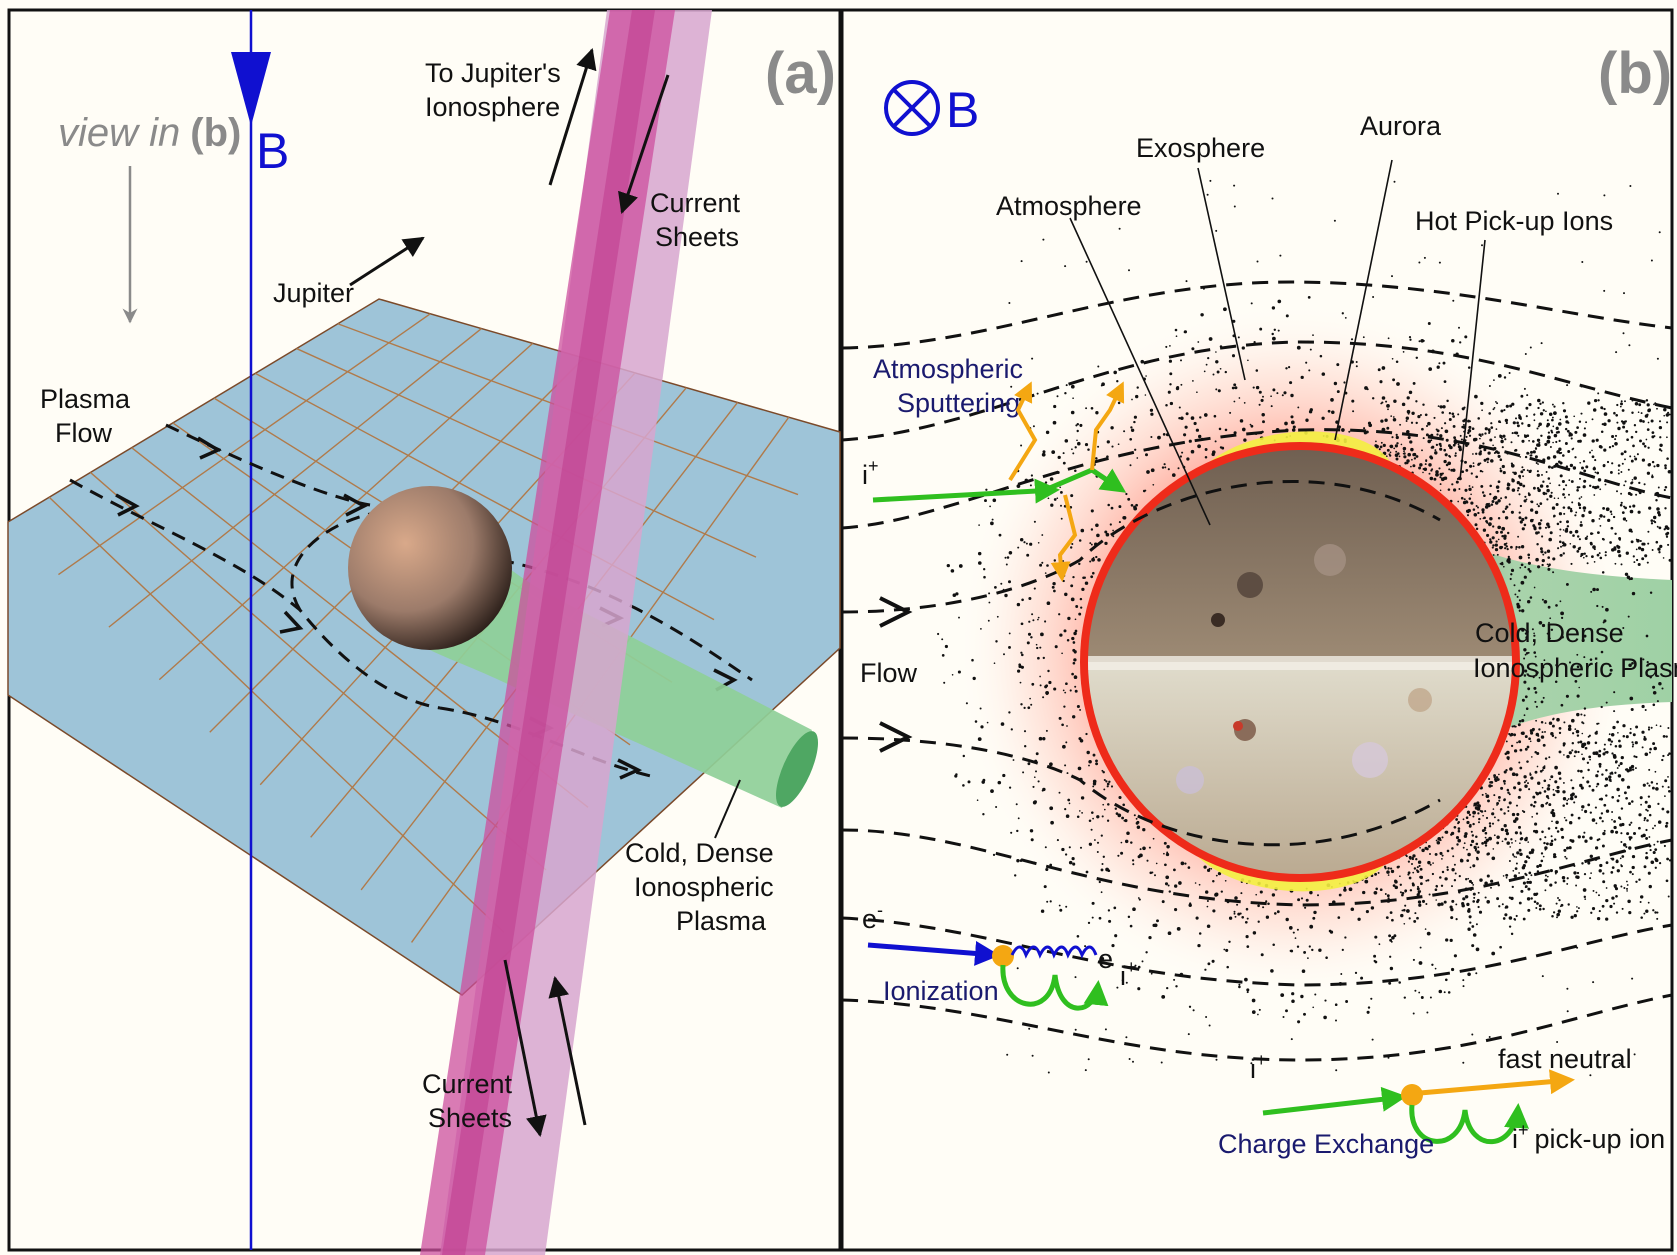 The width and height of the screenshot is (1677, 1255). Describe the element at coordinates (1401, 126) in the screenshot. I see `aurora-label: Aurora` at that location.